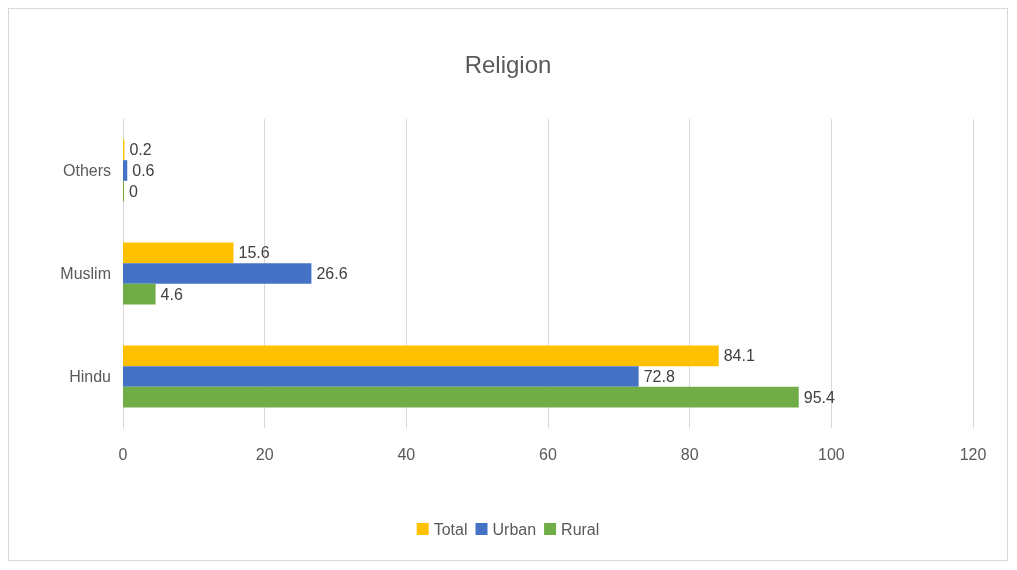 The height and width of the screenshot is (570, 1017). What do you see at coordinates (514, 529) in the screenshot?
I see `legend-label: Urban` at bounding box center [514, 529].